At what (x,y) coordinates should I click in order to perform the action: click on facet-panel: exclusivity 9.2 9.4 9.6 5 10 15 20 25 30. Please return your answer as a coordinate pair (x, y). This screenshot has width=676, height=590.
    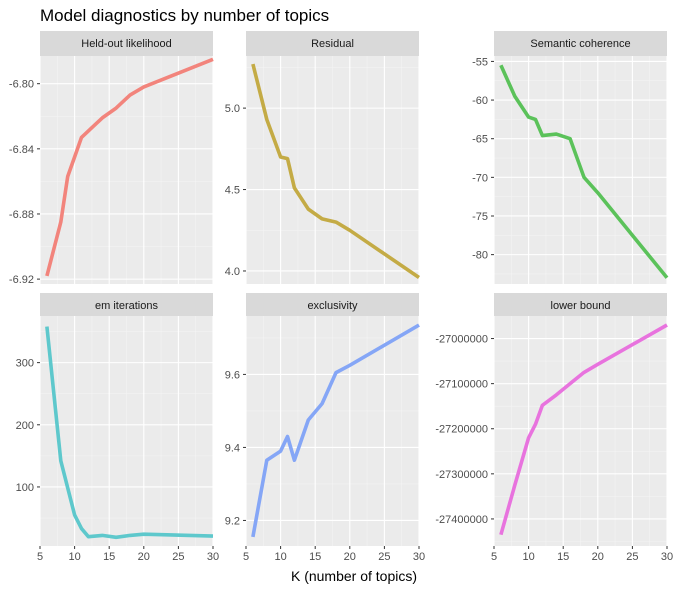
    Looking at the image, I should click on (325, 428).